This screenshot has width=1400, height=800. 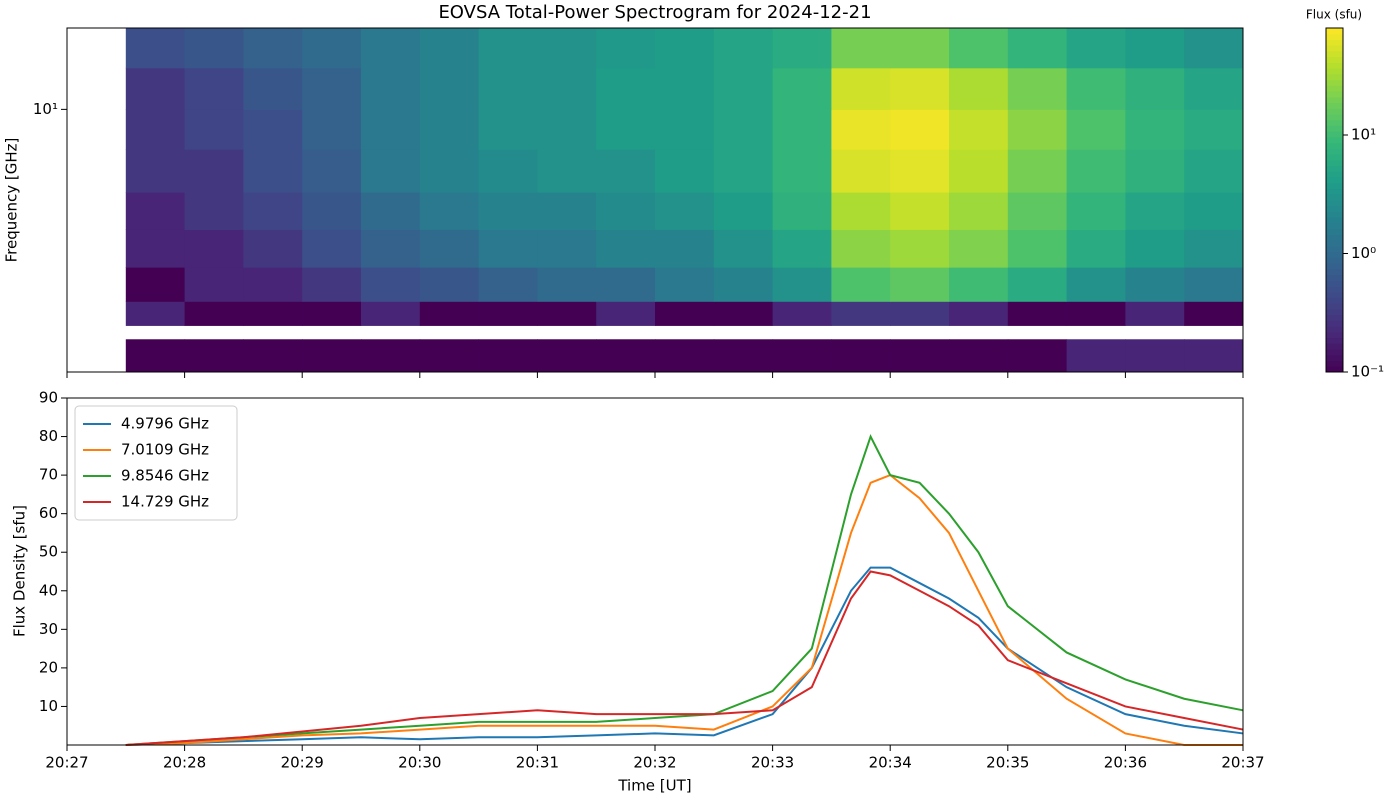 What do you see at coordinates (184, 763) in the screenshot?
I see `x-tick-label: 20:28` at bounding box center [184, 763].